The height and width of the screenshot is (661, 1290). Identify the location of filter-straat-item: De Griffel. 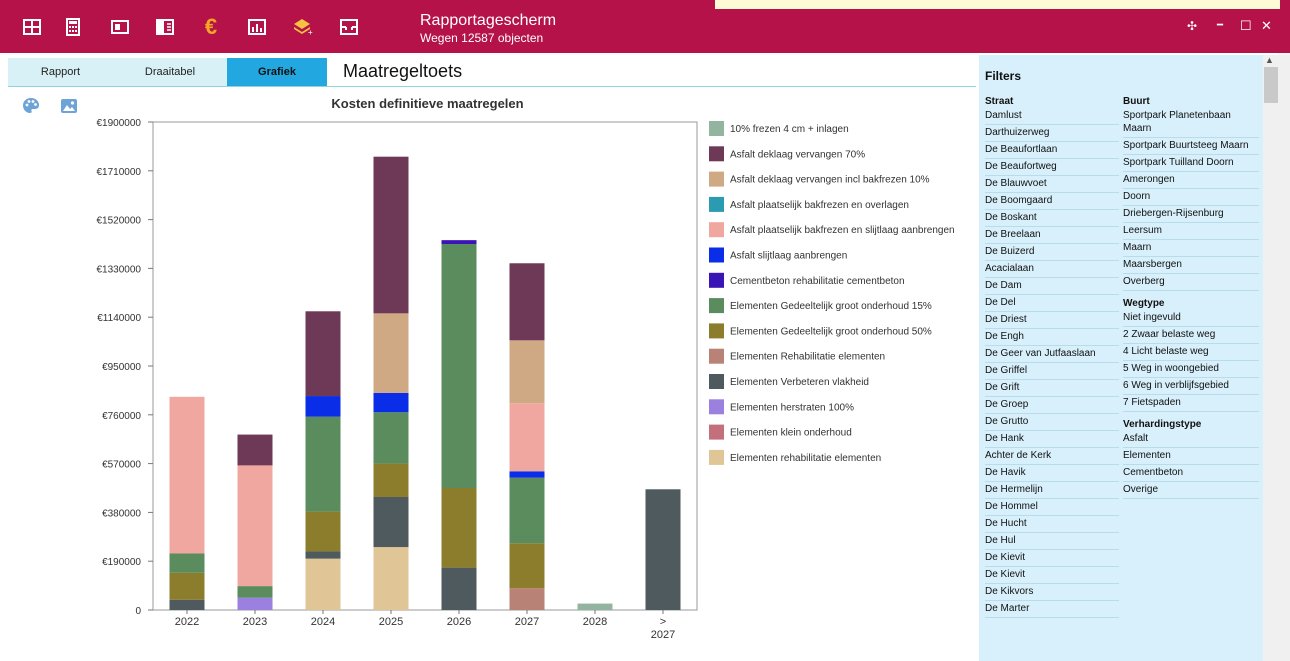
(1052, 371).